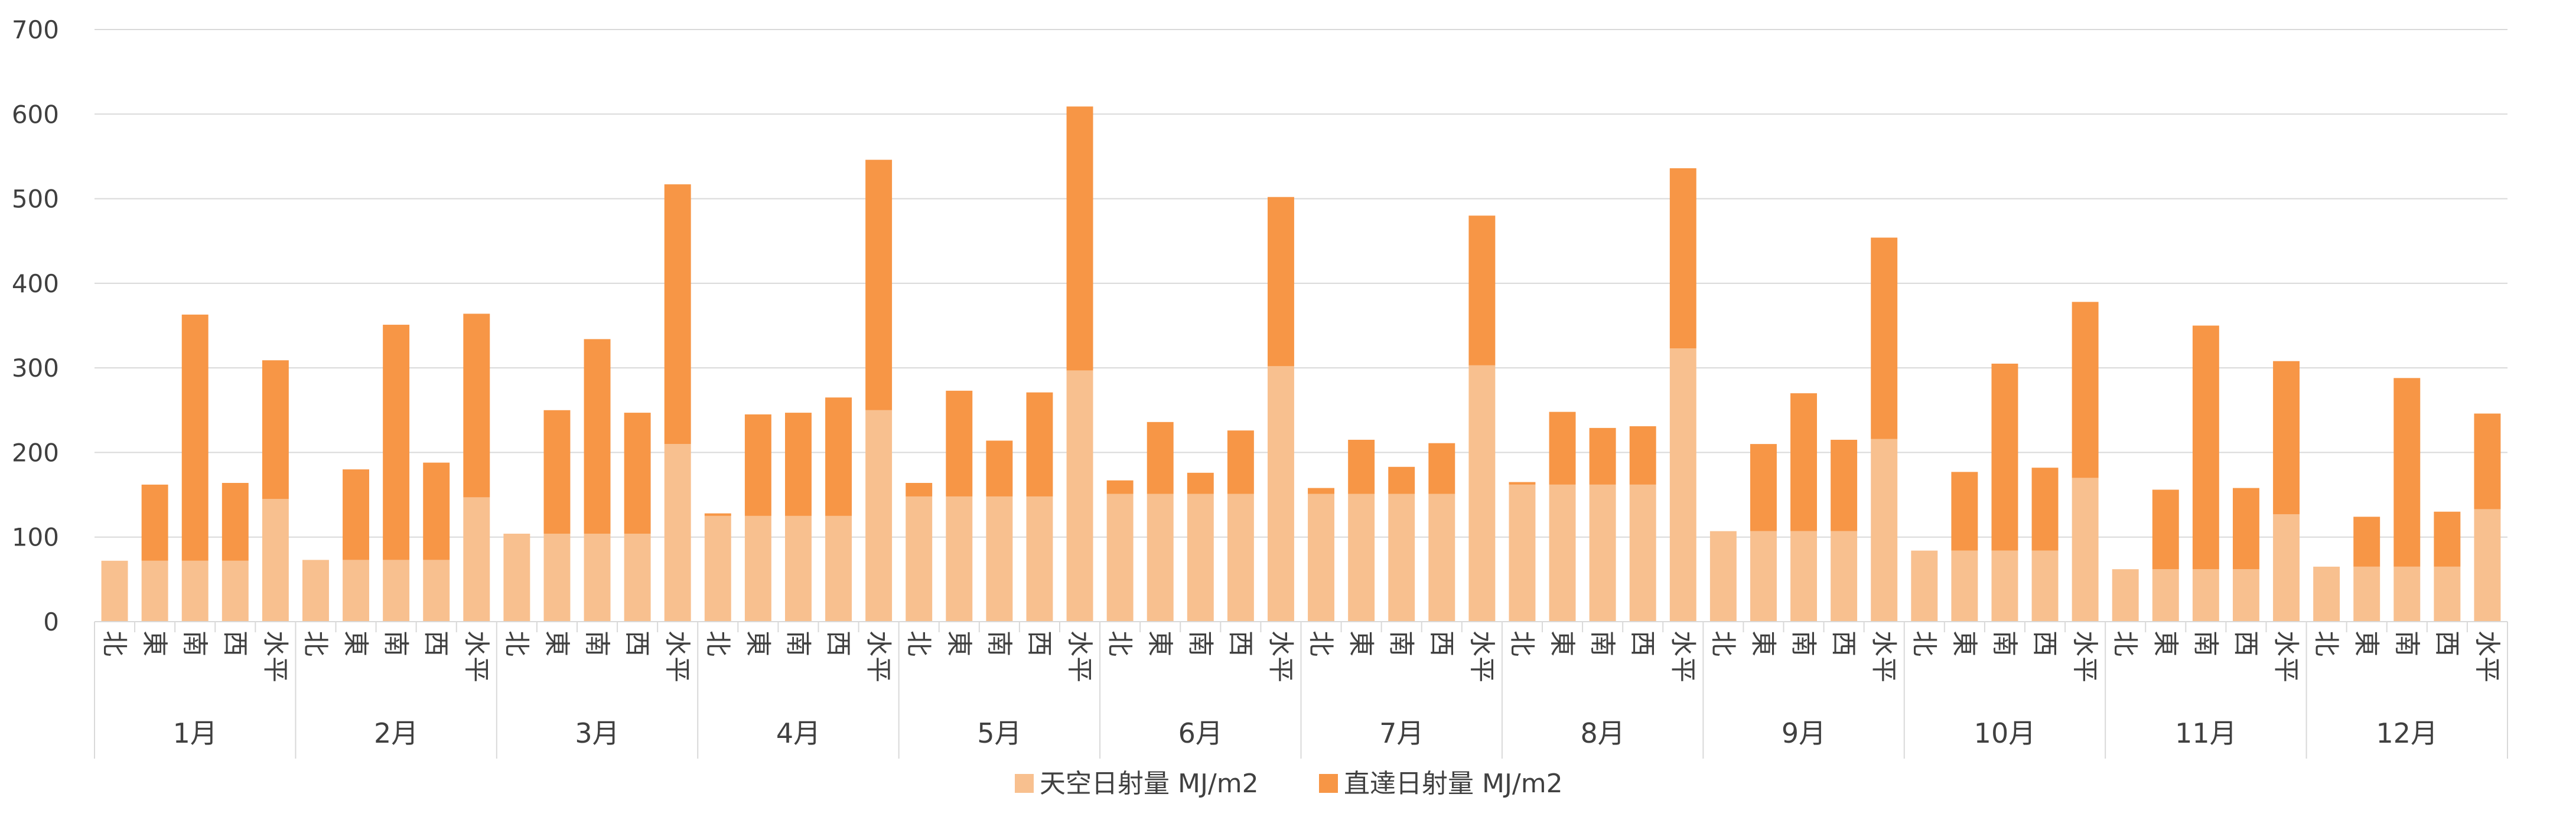 The height and width of the screenshot is (833, 2576). What do you see at coordinates (1402, 733) in the screenshot?
I see `x-group-label: 7月` at bounding box center [1402, 733].